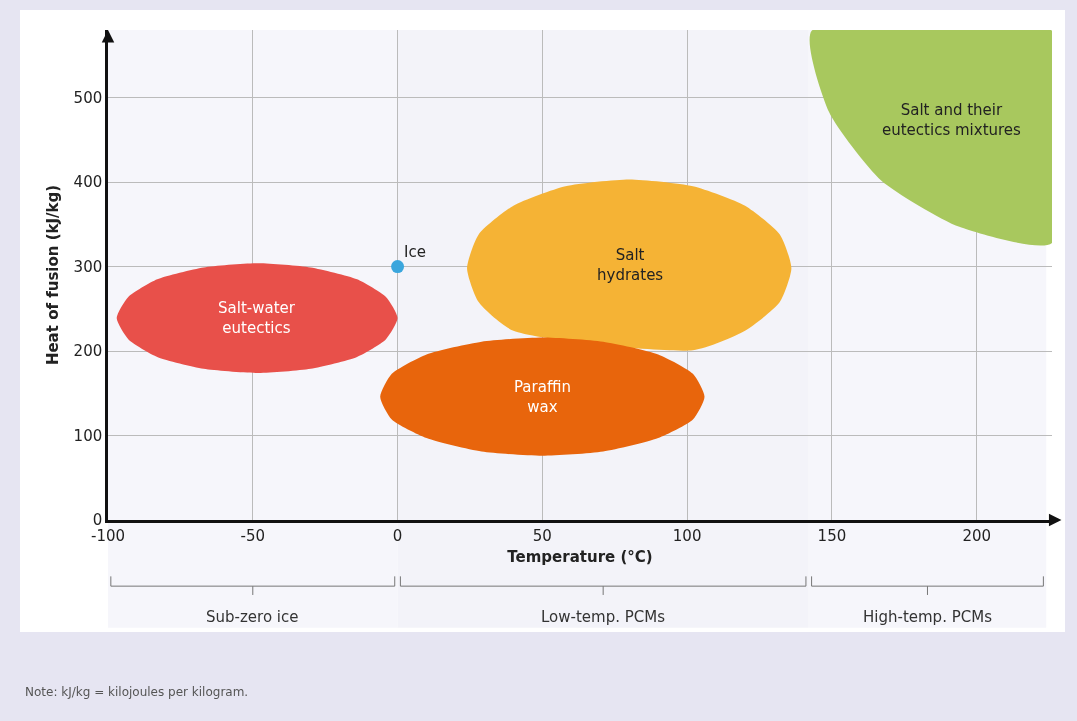  I want to click on x-axis-title: Temperature (°C), so click(580, 556).